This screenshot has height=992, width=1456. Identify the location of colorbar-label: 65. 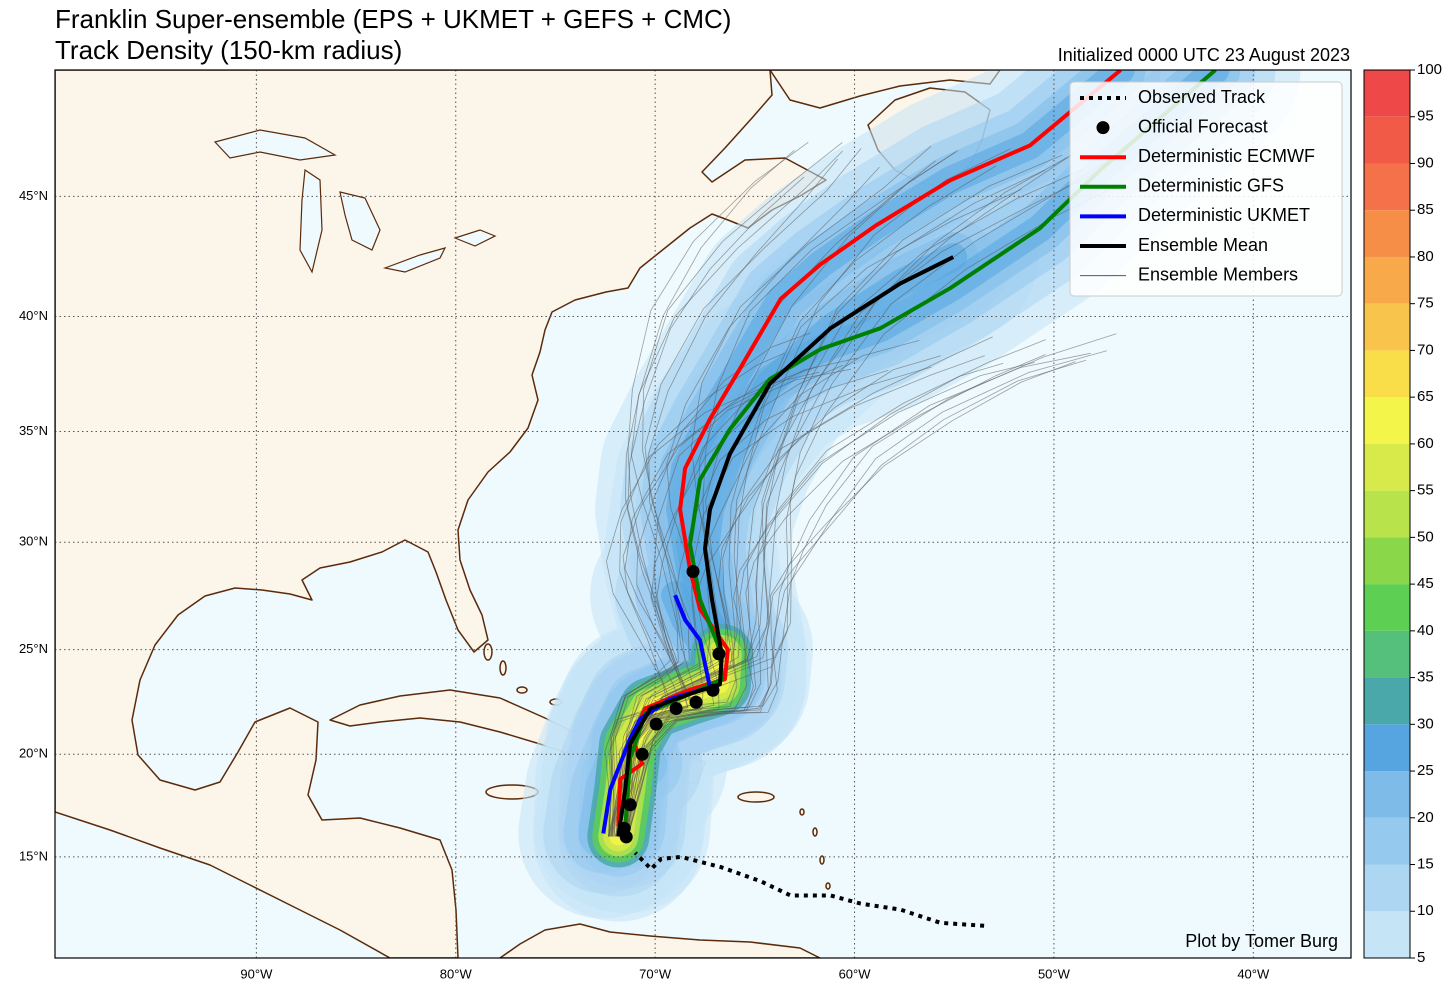
(1425, 396).